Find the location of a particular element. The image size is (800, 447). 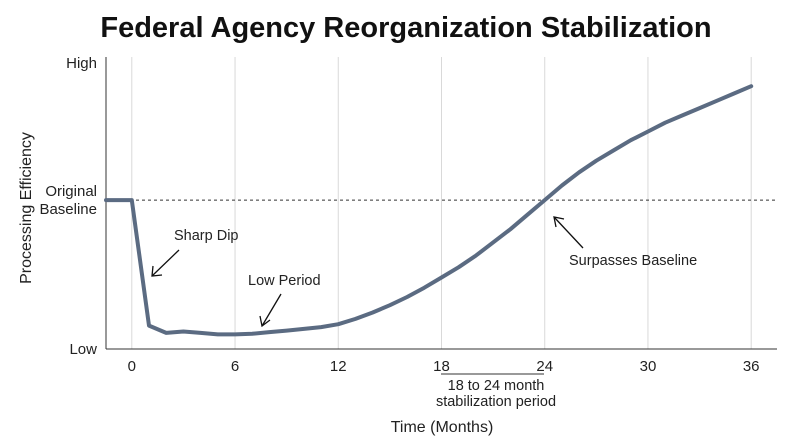

arrow-low-period is located at coordinates (270, 310).